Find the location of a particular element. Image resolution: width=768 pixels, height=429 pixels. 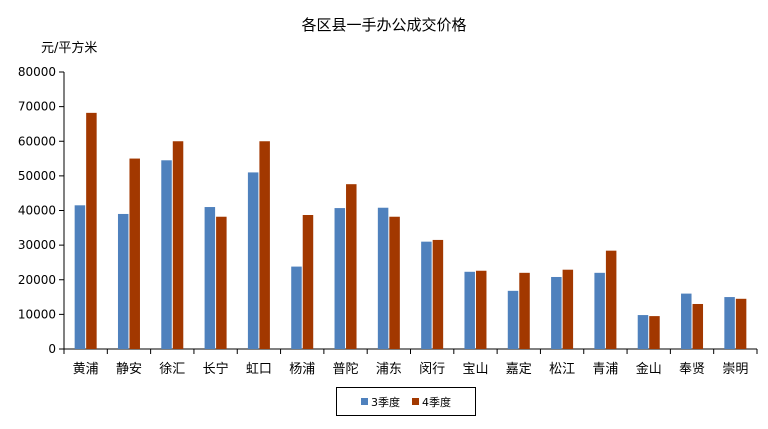

legend-item-series-1: 3季度 is located at coordinates (380, 402).